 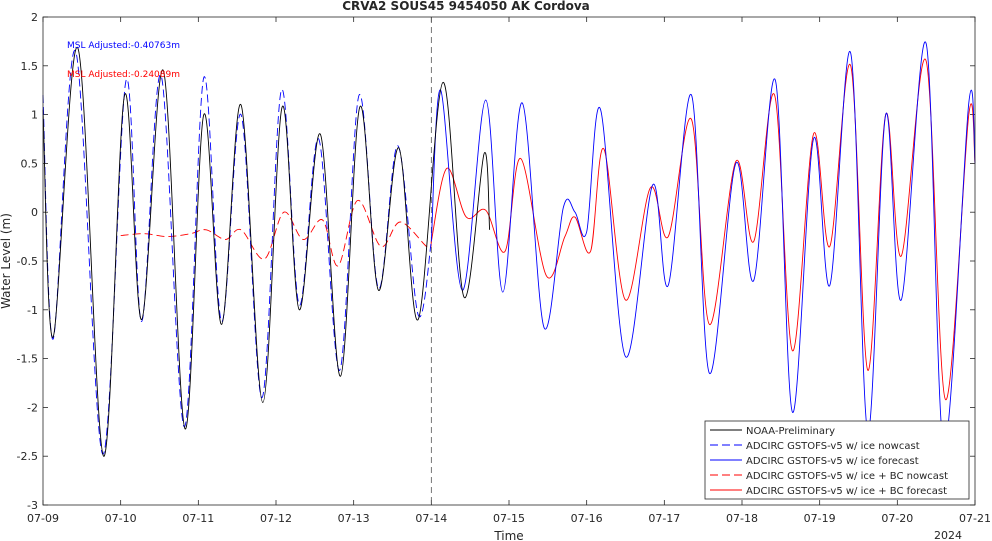 What do you see at coordinates (587, 518) in the screenshot?
I see `x-tick-label: 07-16` at bounding box center [587, 518].